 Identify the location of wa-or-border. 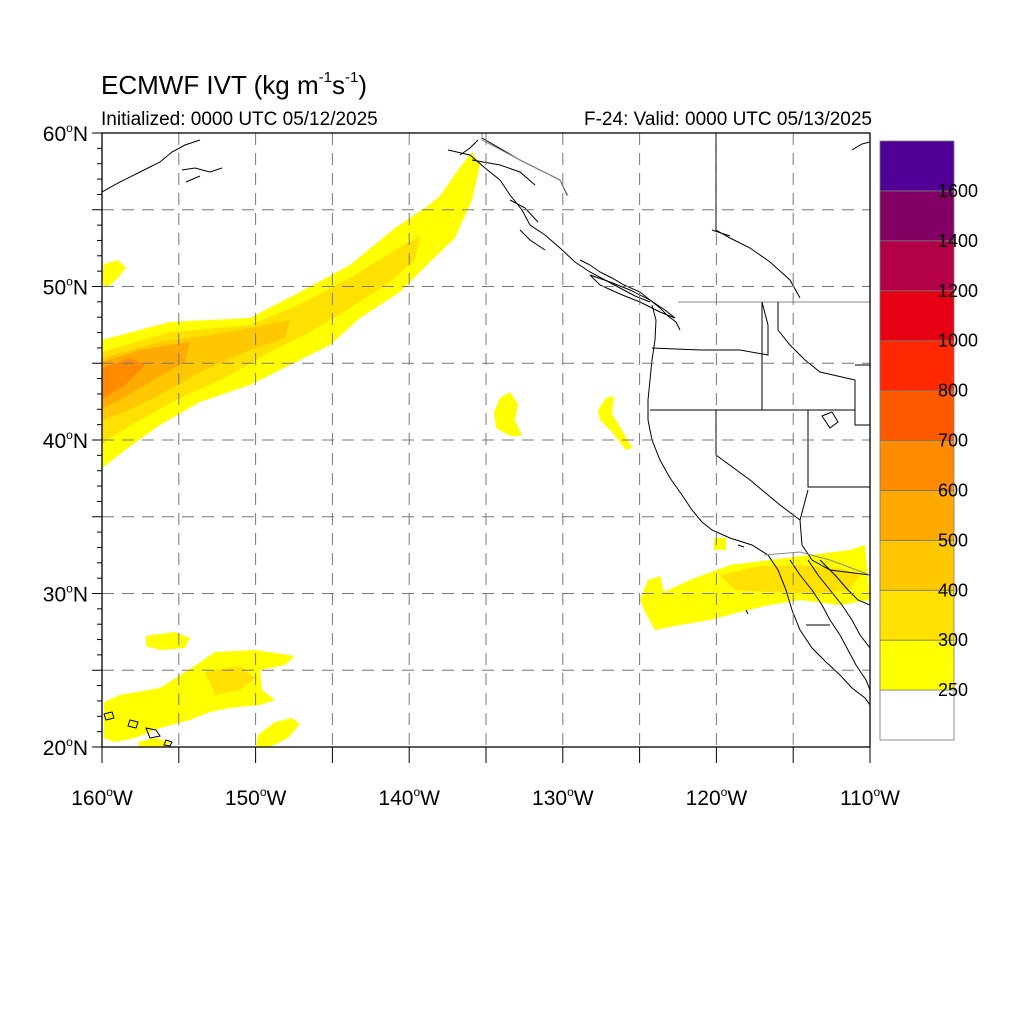
(710, 328).